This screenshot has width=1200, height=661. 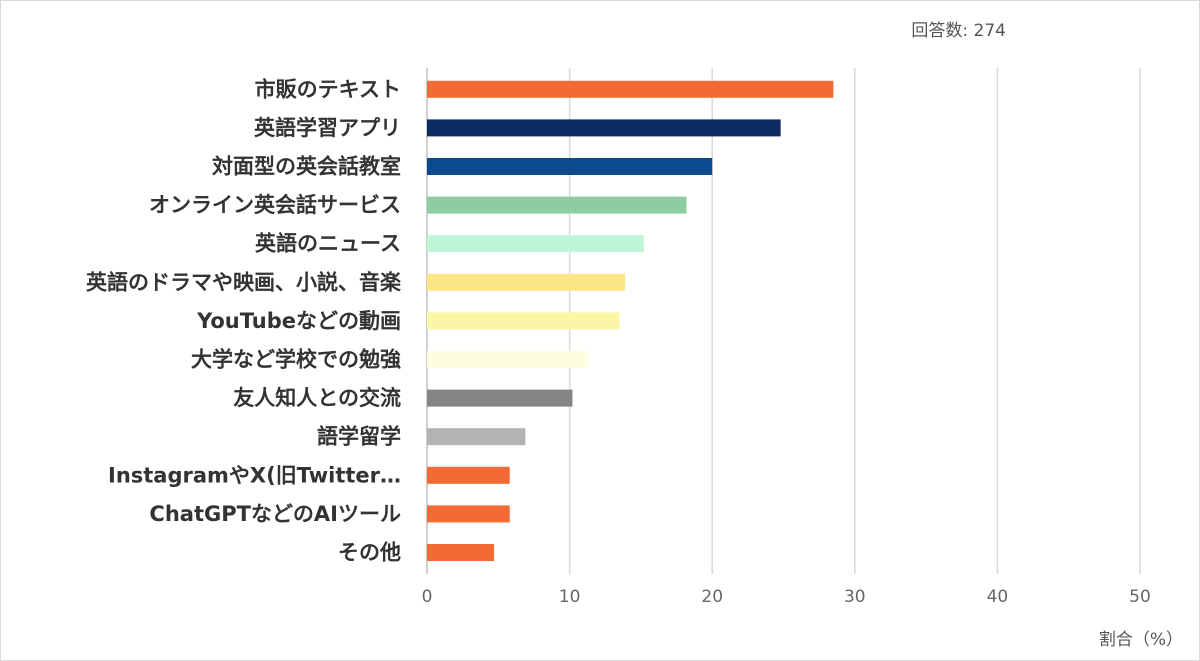 I want to click on category-label: 英語のドラマや映画、小説、音楽, so click(x=244, y=282).